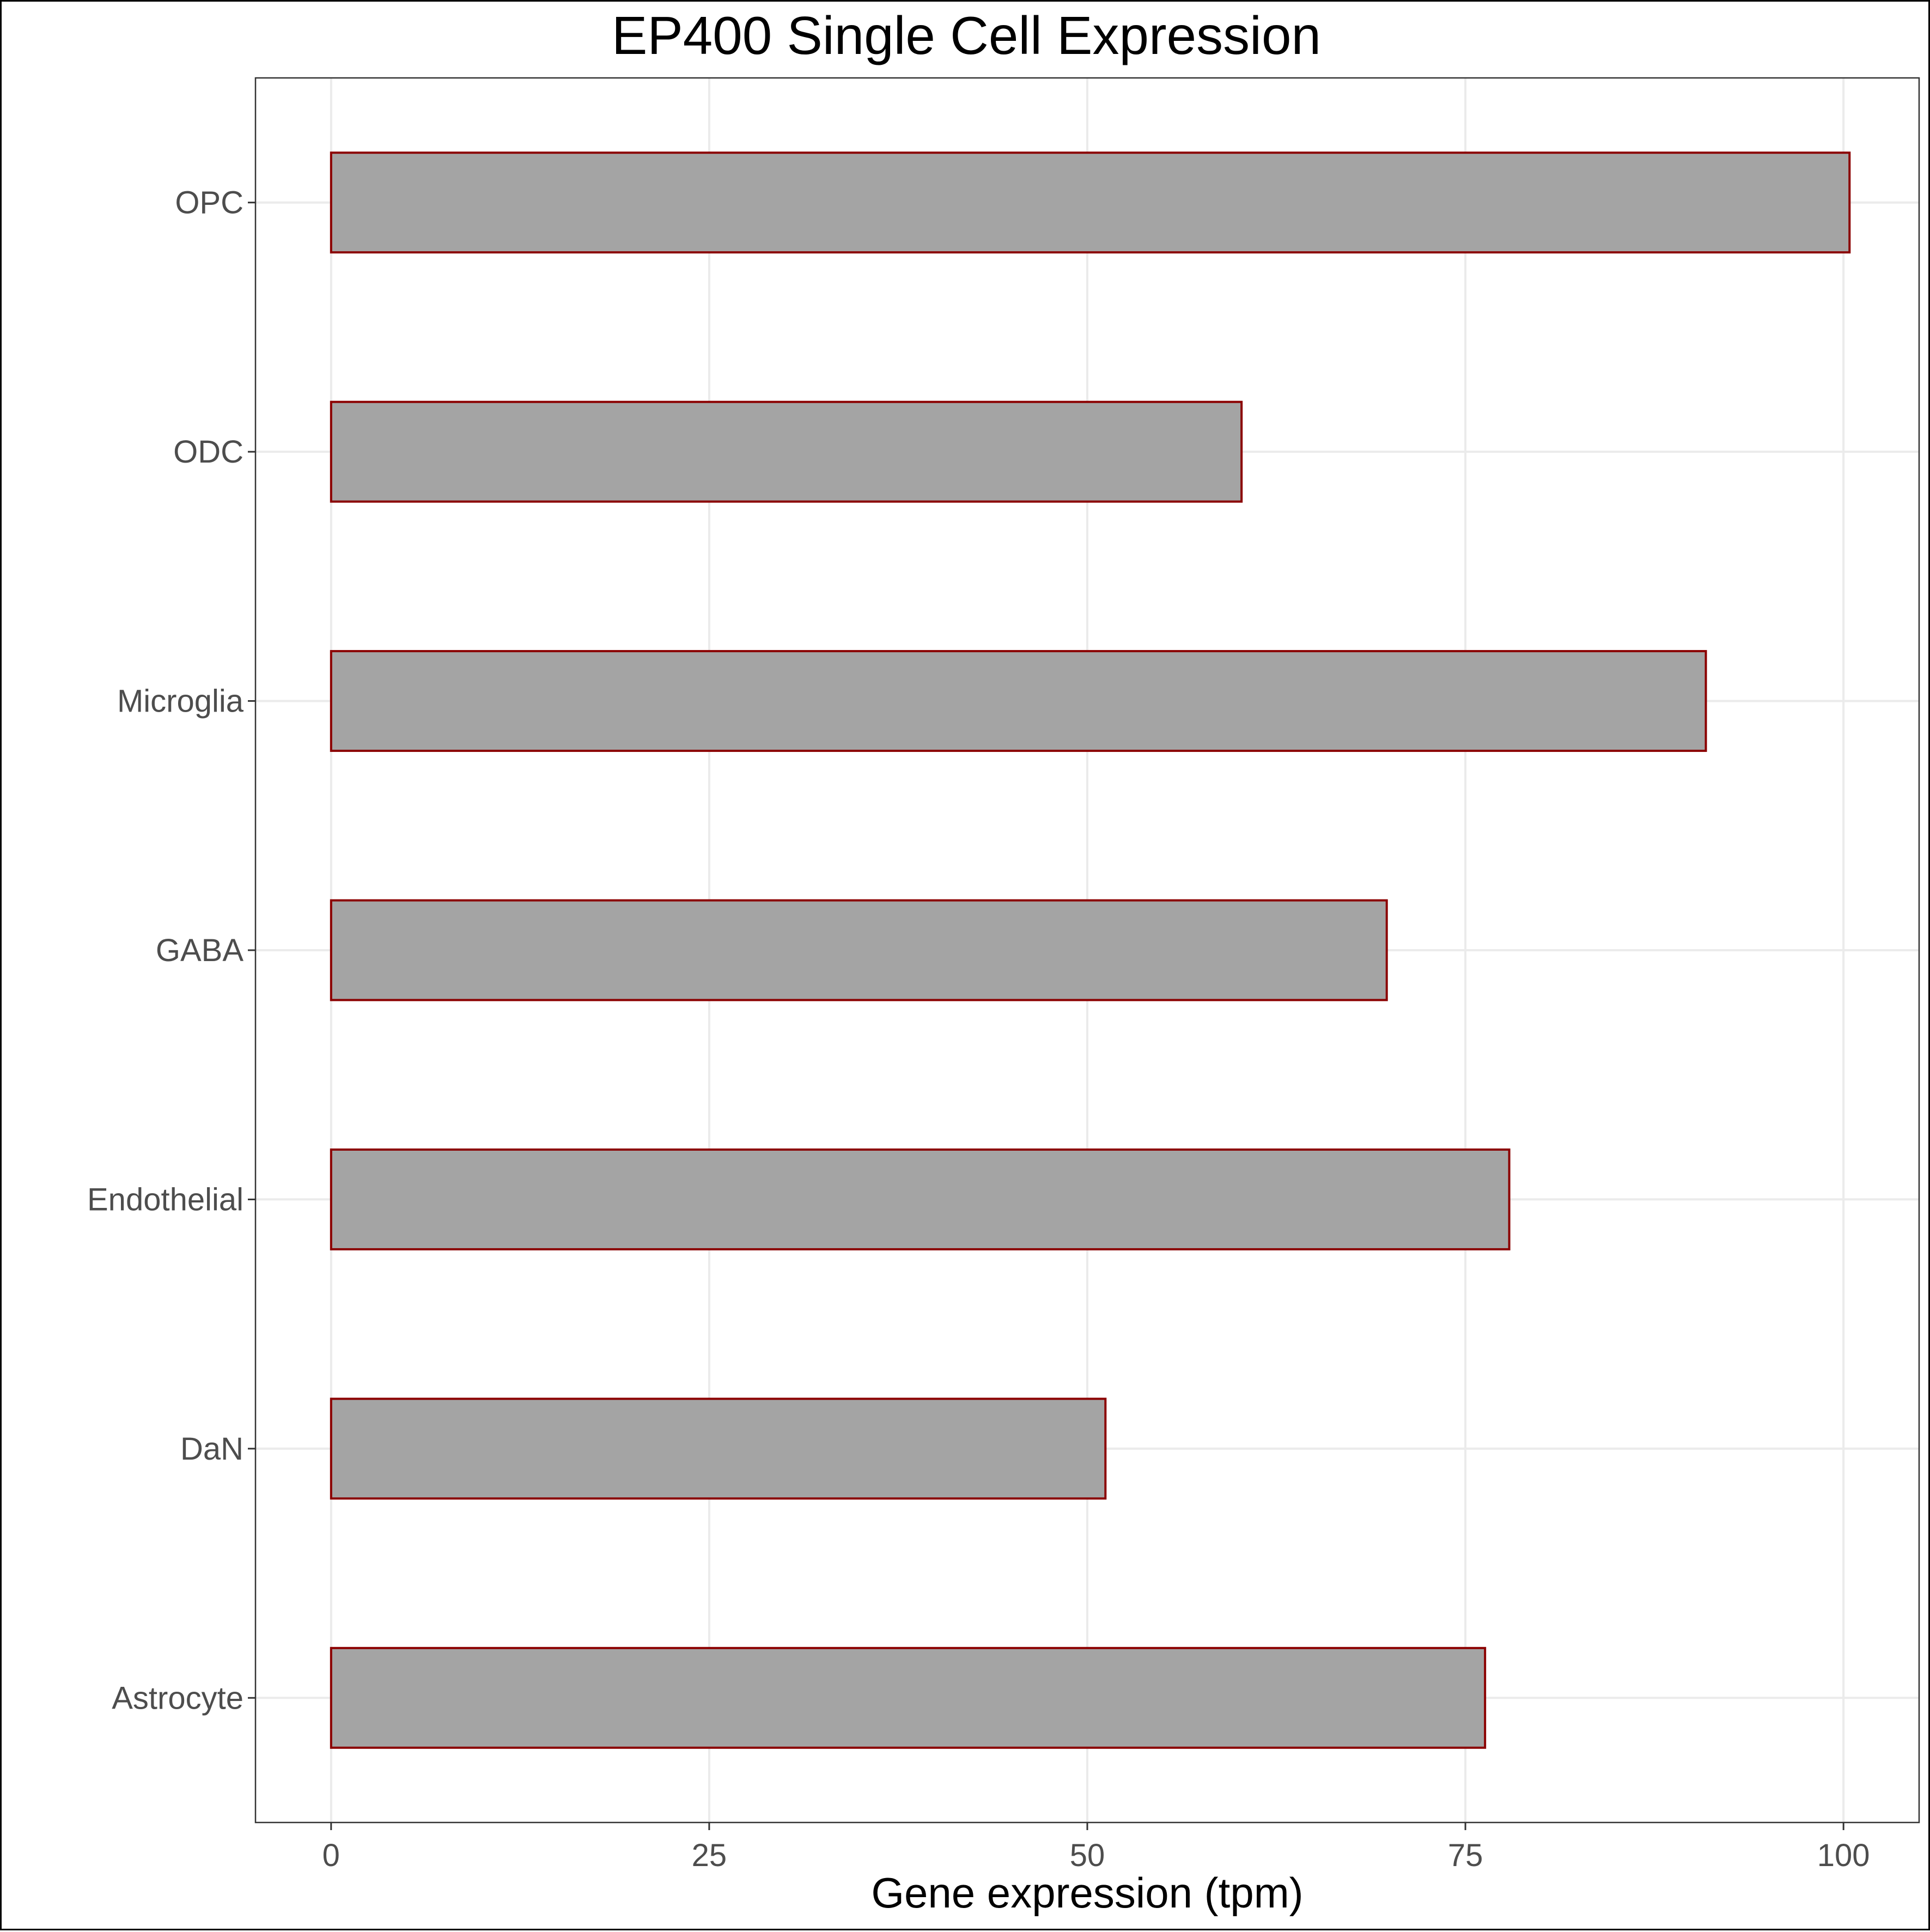  What do you see at coordinates (921, 1199) in the screenshot?
I see `bar-endothelial` at bounding box center [921, 1199].